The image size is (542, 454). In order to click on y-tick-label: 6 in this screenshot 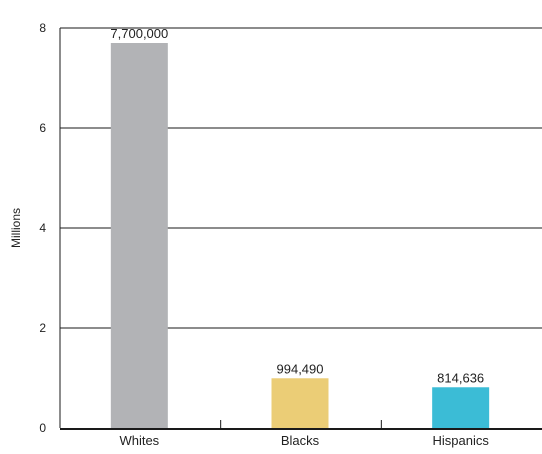, I will do `click(42, 128)`.